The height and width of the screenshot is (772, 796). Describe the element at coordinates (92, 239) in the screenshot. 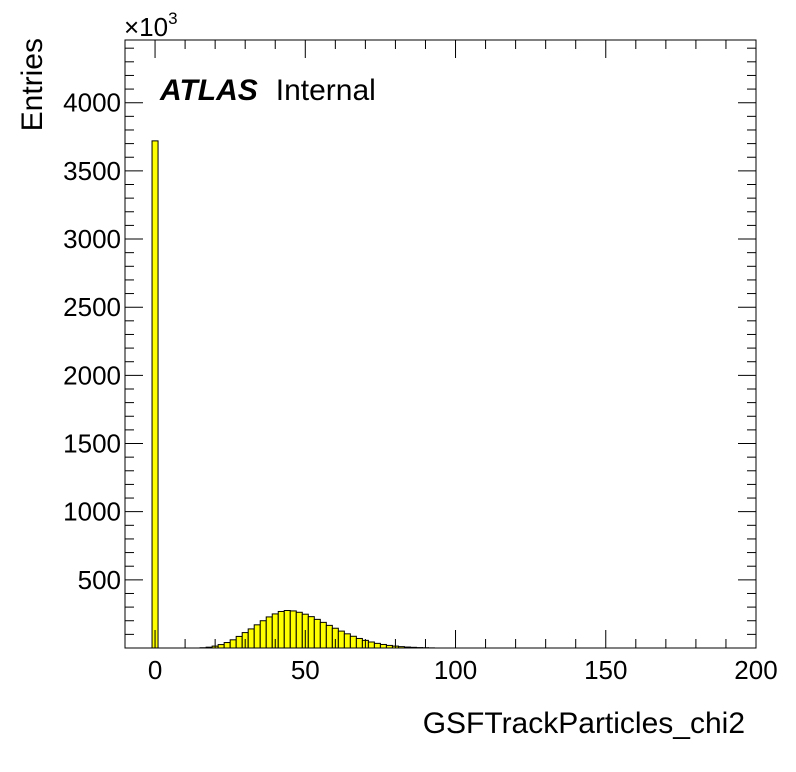

I see `y-tick-label: 3000` at that location.